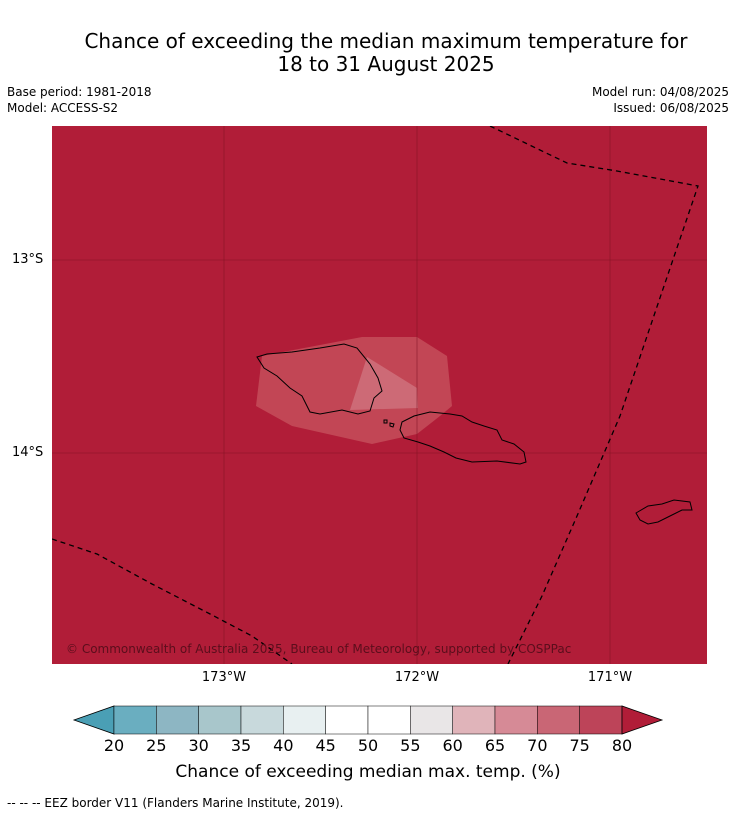  I want to click on probability-patch-inner, so click(384, 383).